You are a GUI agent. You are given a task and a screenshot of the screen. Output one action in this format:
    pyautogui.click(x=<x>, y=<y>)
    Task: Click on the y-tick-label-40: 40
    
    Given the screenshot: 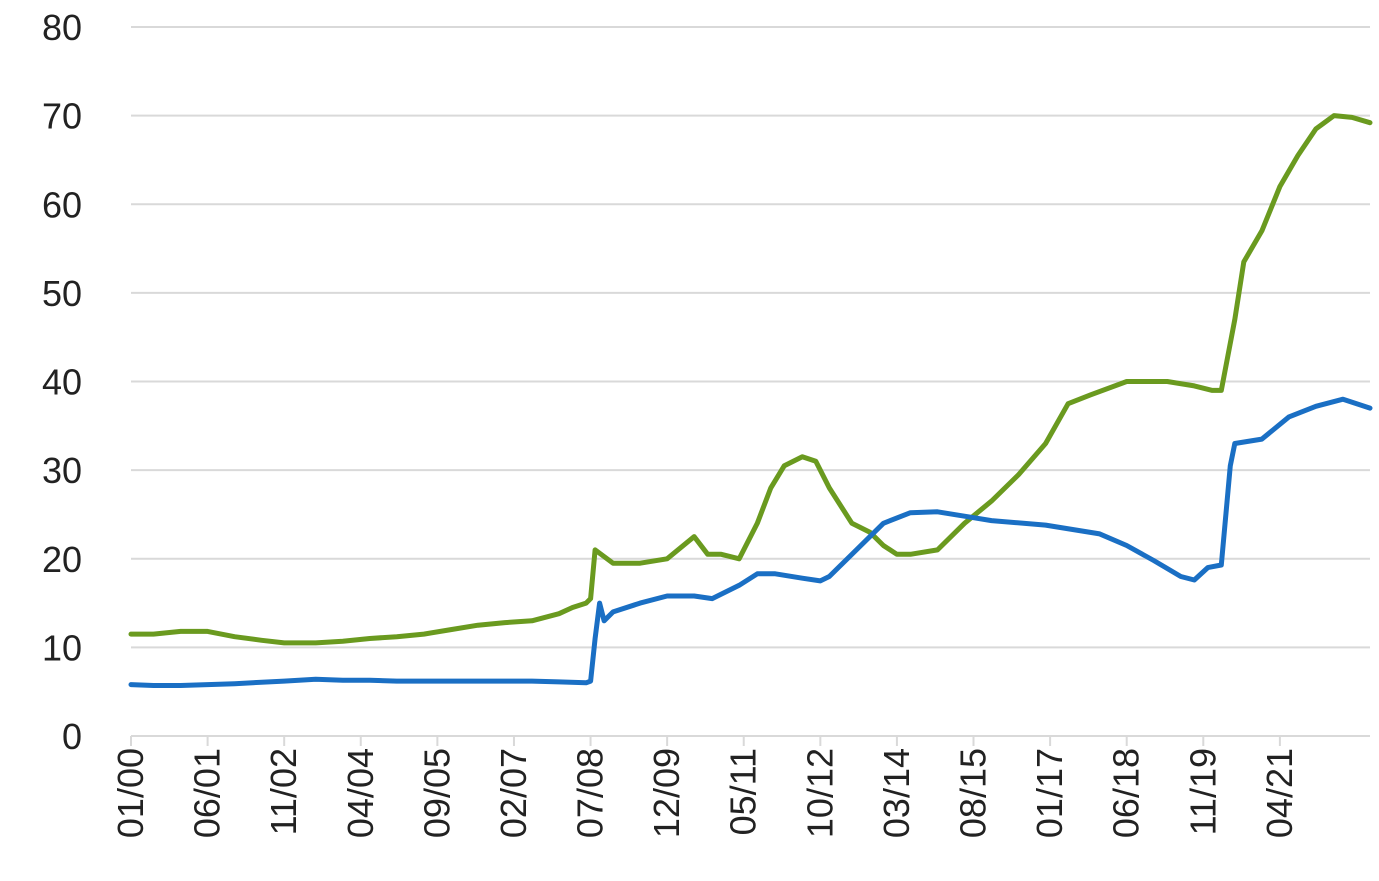 What is the action you would take?
    pyautogui.click(x=62, y=382)
    